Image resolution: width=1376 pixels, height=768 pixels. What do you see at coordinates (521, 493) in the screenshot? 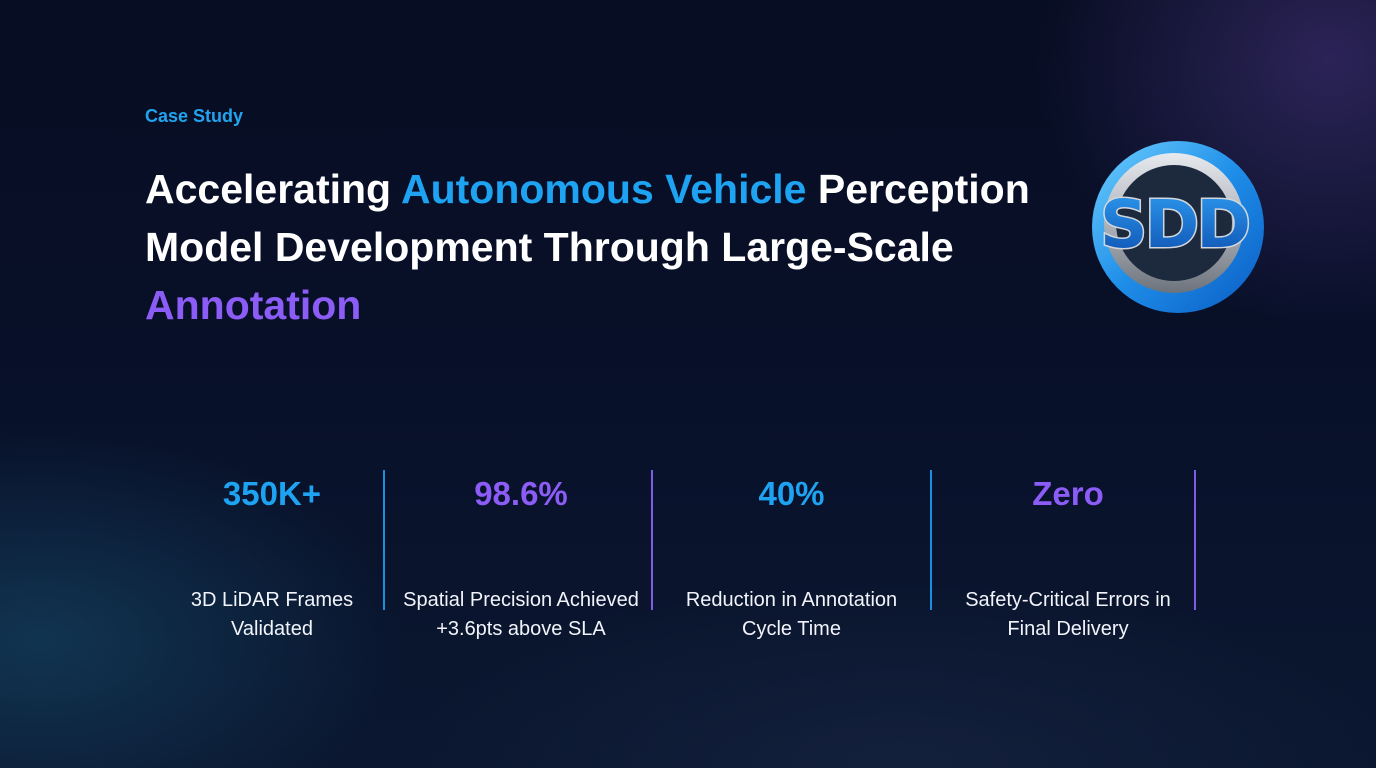
I see `stat-value: 98.6%` at bounding box center [521, 493].